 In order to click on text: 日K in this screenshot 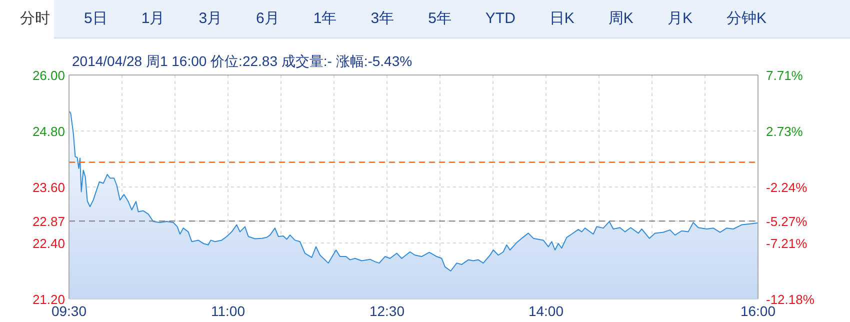, I will do `click(561, 18)`.